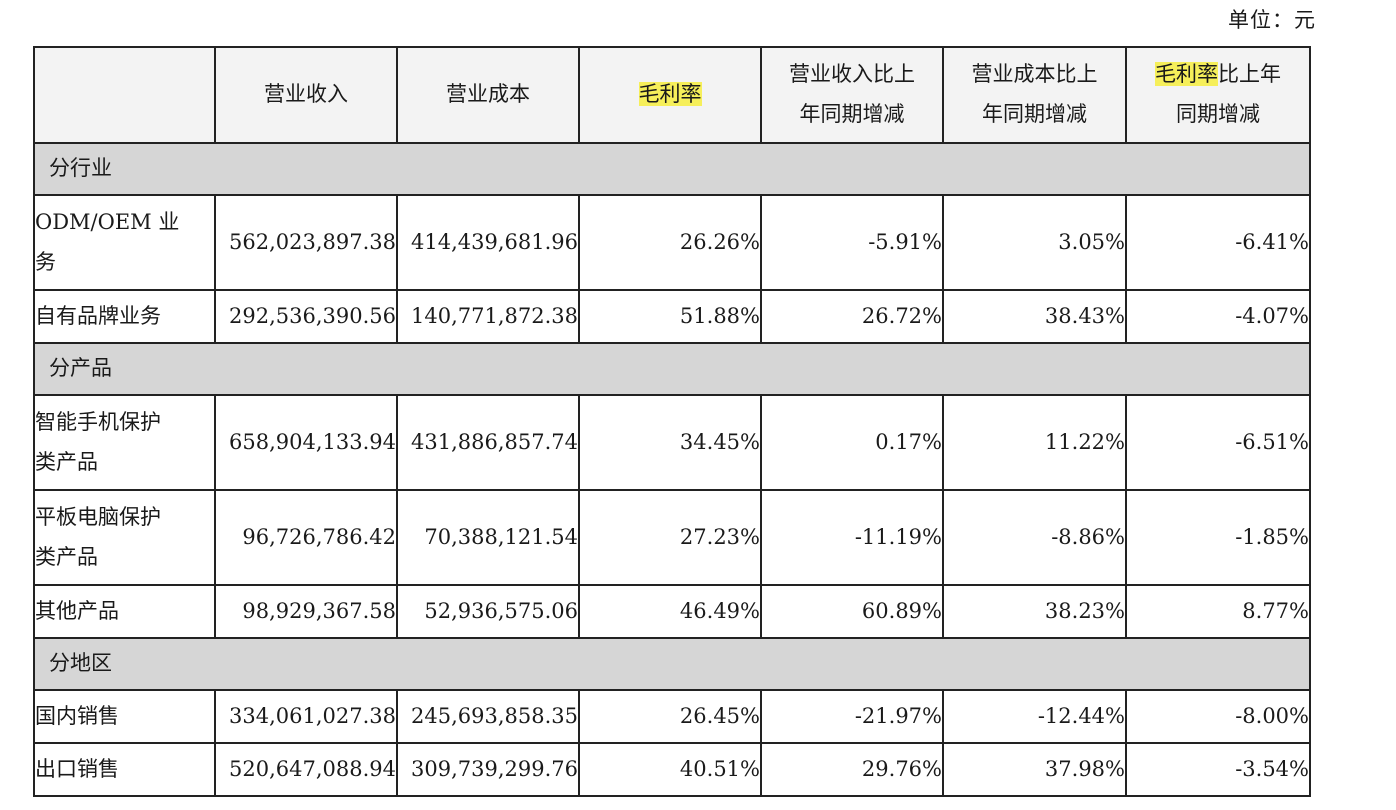  Describe the element at coordinates (1218, 537) in the screenshot. I see `cell-margin-yoy: -1.85%` at that location.